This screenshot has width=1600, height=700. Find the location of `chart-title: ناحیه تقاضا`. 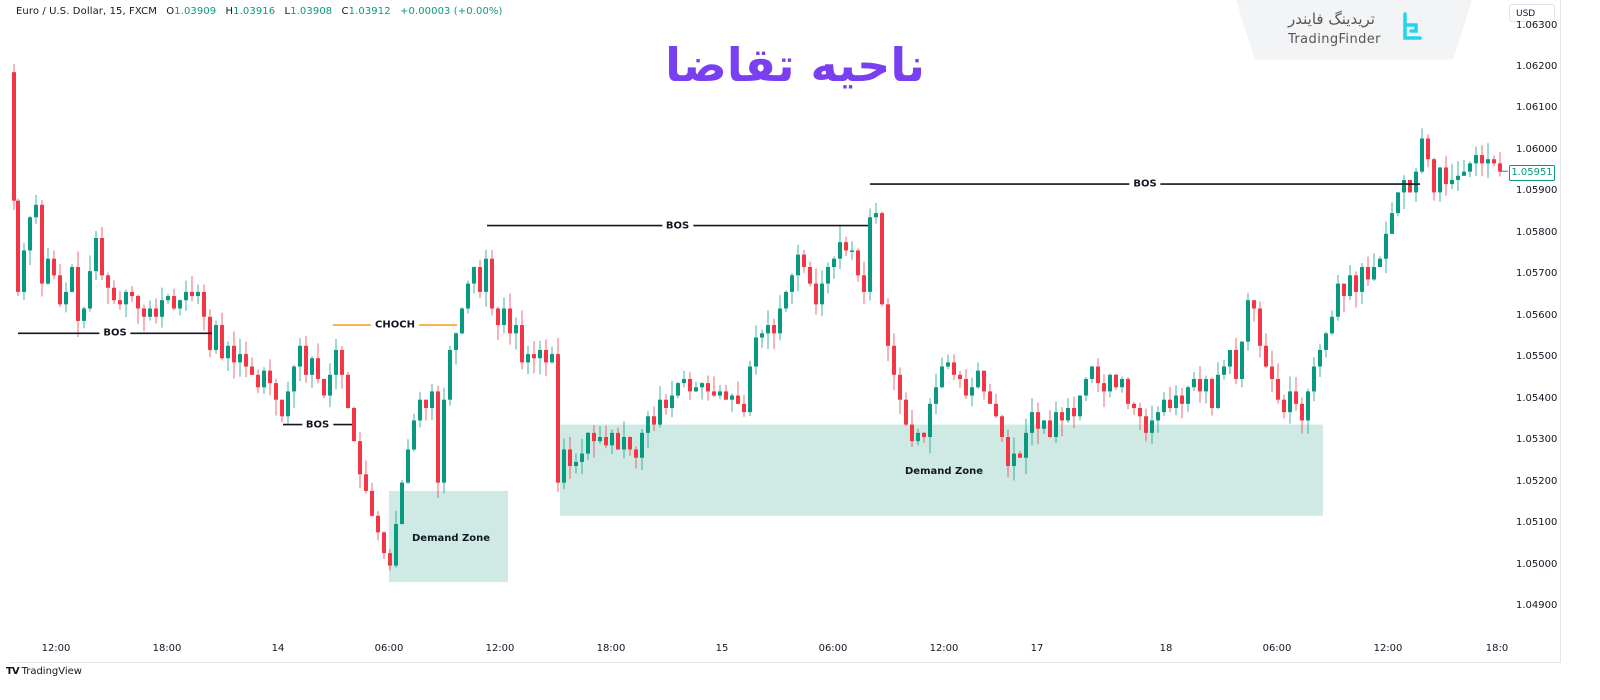

chart-title: ناحیه تقاضا is located at coordinates (795, 65).